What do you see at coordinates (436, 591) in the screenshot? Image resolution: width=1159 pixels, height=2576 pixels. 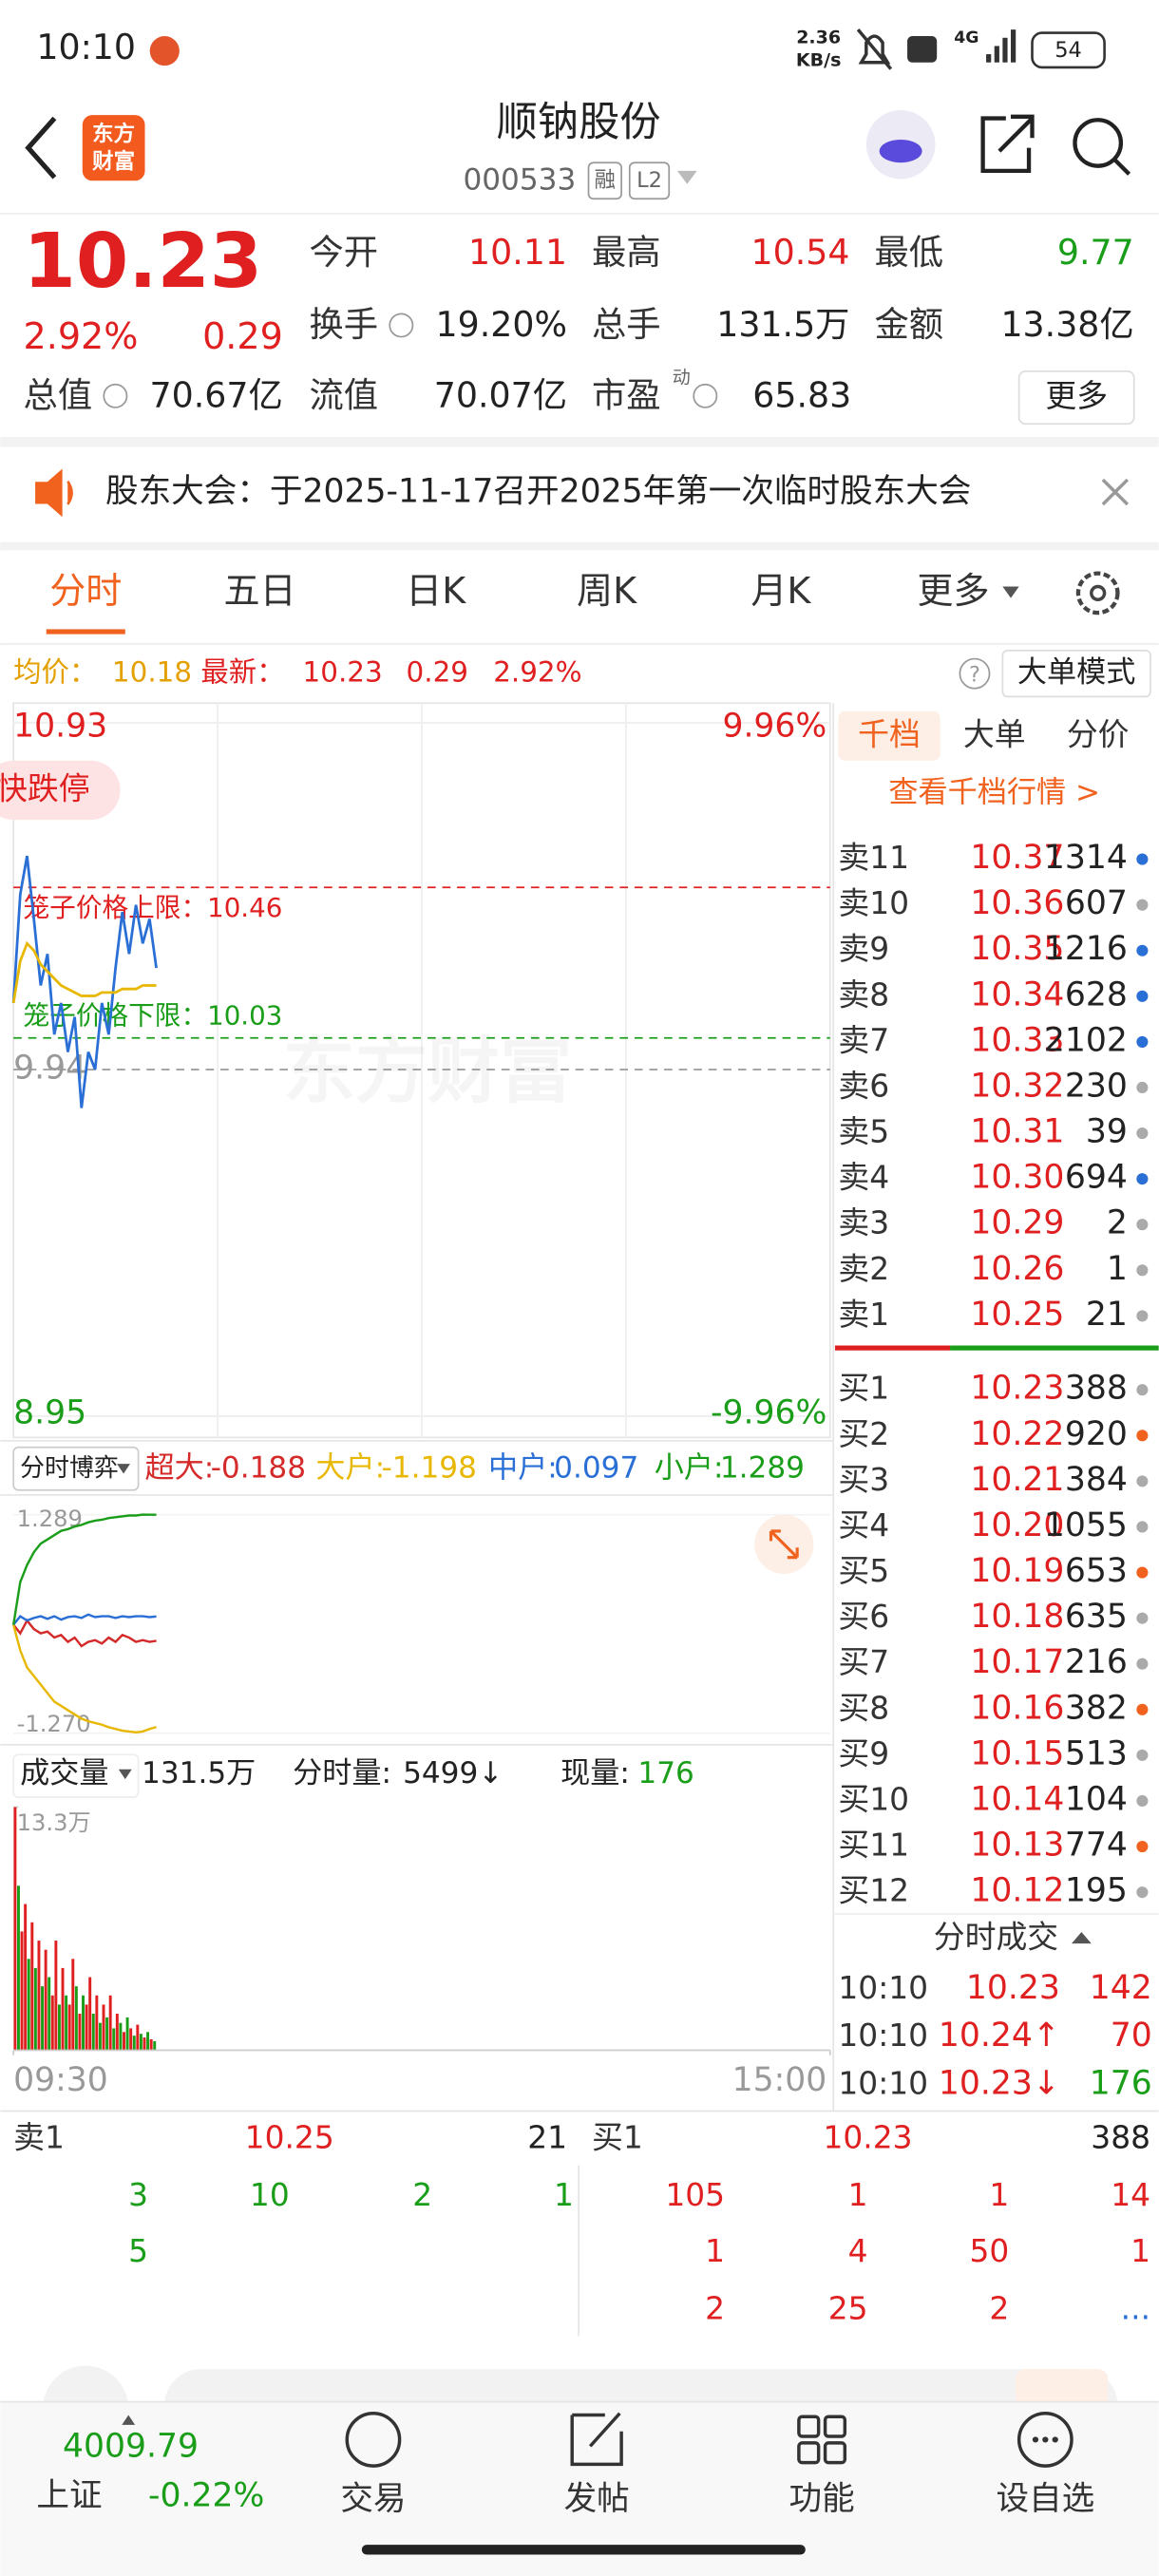 I see `tab: 日K` at bounding box center [436, 591].